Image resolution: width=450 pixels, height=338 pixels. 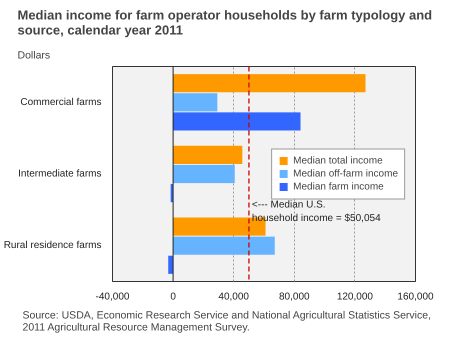 I want to click on y-tick-label: Rural residence farms, so click(x=53, y=246).